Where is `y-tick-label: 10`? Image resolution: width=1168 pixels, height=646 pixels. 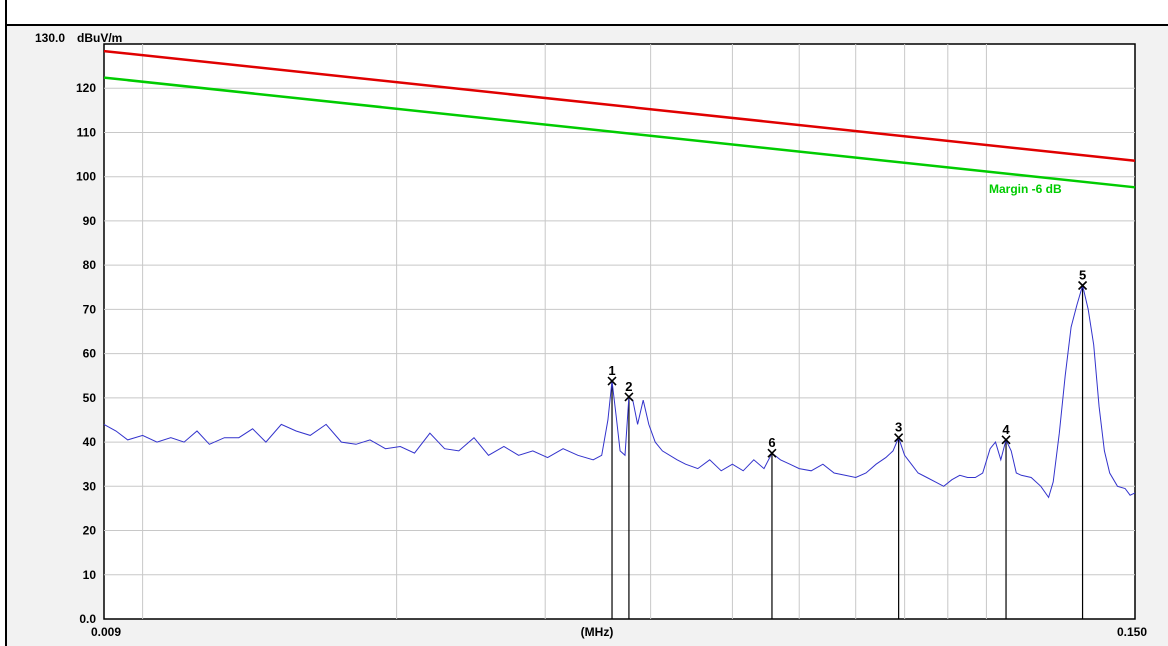 y-tick-label: 10 is located at coordinates (90, 575).